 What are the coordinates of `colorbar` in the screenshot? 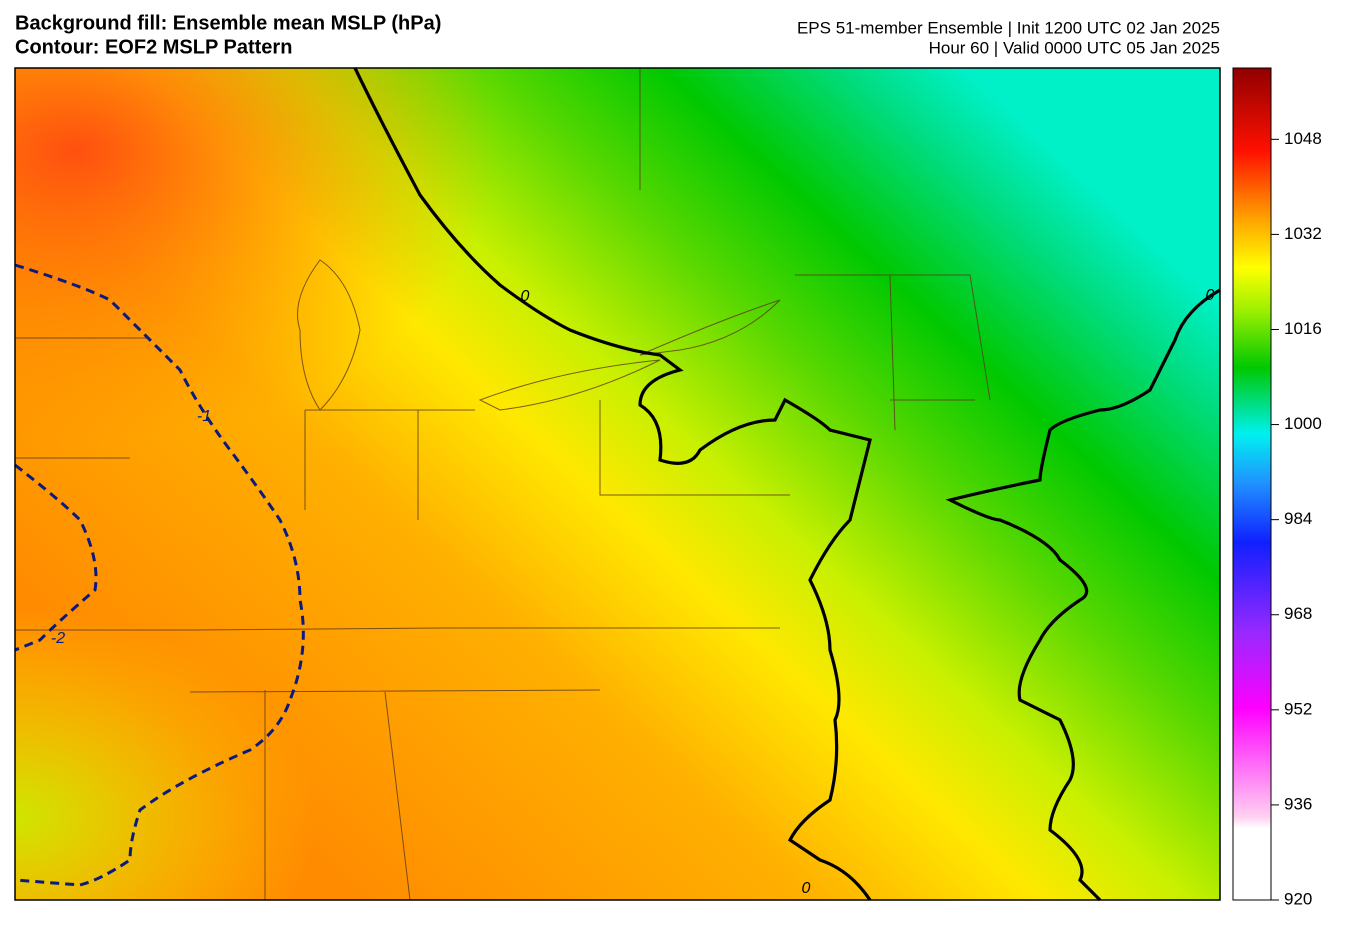 It's located at (1252, 484).